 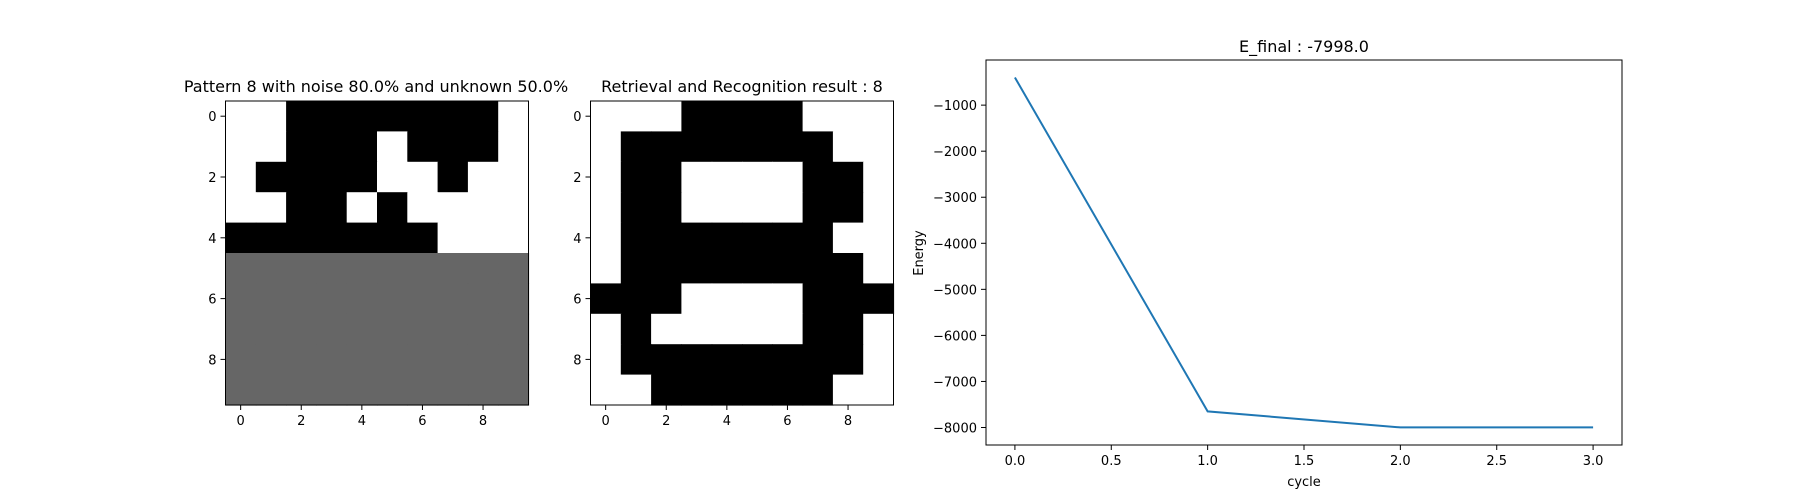 What do you see at coordinates (1015, 461) in the screenshot?
I see `x-tick-label: 0.0` at bounding box center [1015, 461].